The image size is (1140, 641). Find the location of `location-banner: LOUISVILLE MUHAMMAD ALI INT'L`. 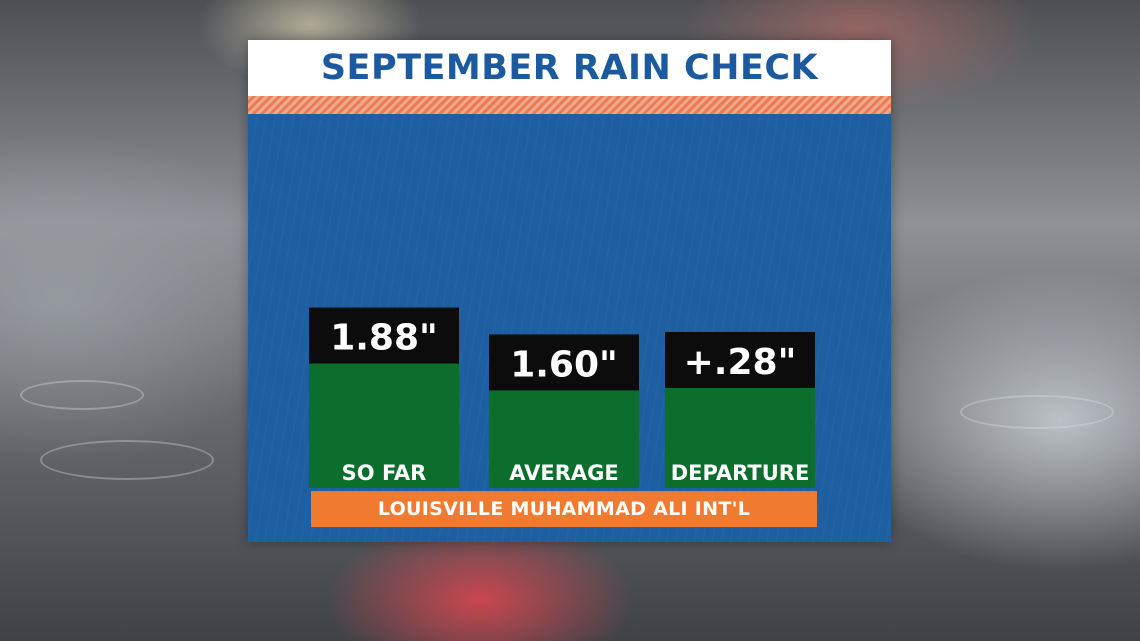

location-banner: LOUISVILLE MUHAMMAD ALI INT'L is located at coordinates (564, 509).